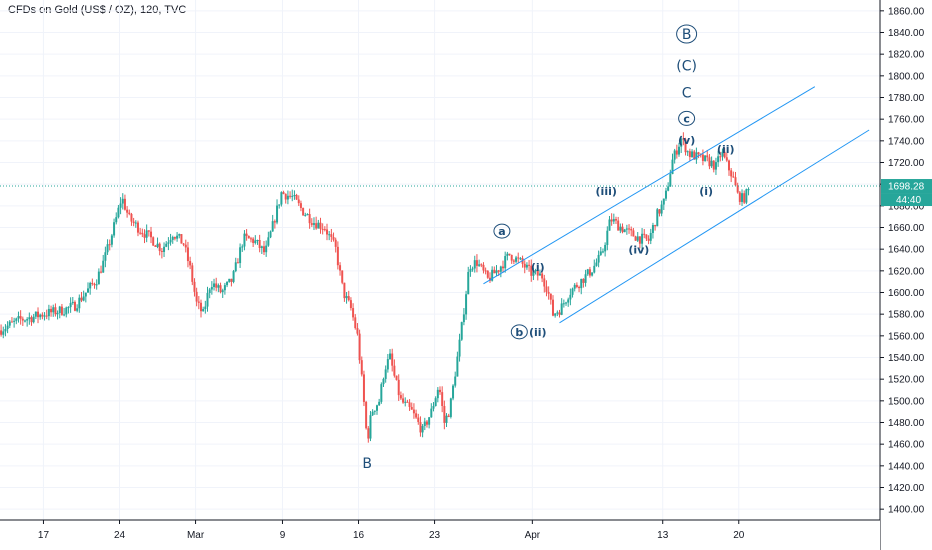 The image size is (932, 550). Describe the element at coordinates (906, 206) in the screenshot. I see `price-tick-label: 1680.00` at that location.